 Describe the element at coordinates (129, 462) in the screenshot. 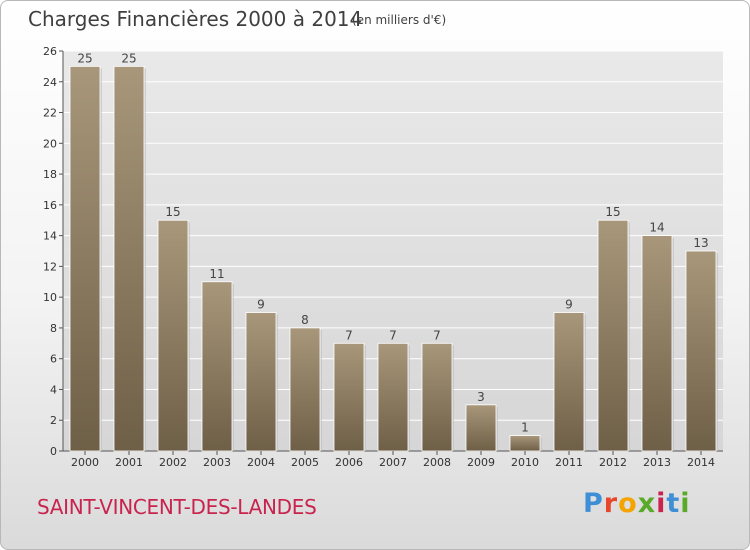

I see `x-tick-label: 2001` at that location.